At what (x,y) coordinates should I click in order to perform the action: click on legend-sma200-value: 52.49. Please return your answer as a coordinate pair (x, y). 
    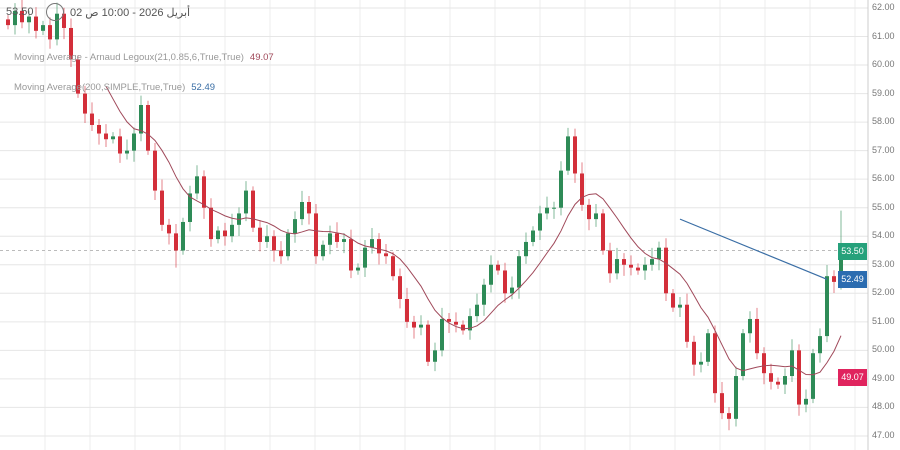
    Looking at the image, I should click on (203, 87).